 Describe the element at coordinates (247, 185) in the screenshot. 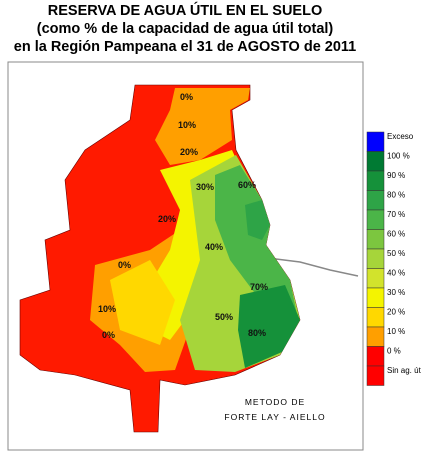

I see `contour-label: 60%` at that location.